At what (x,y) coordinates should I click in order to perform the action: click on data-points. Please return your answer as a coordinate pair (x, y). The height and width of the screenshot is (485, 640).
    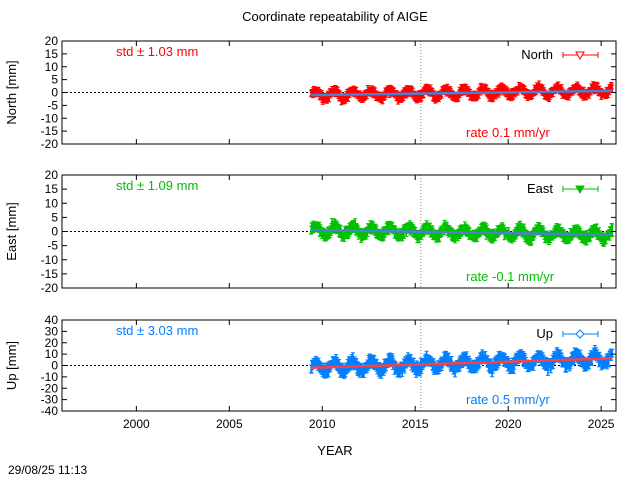
    Looking at the image, I should click on (462, 93).